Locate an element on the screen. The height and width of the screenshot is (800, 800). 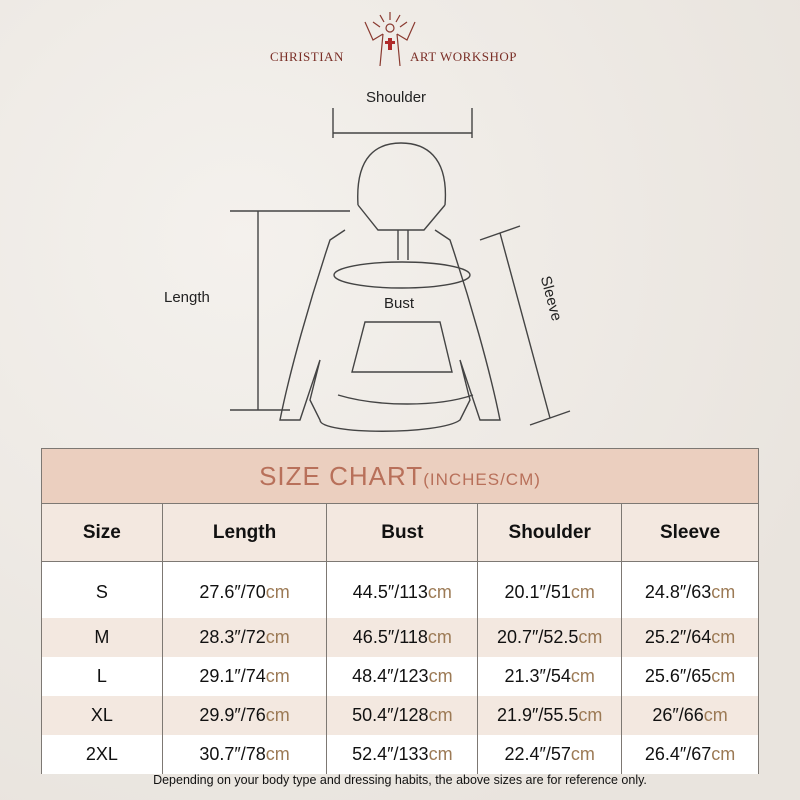
header-length: Length is located at coordinates (244, 532).